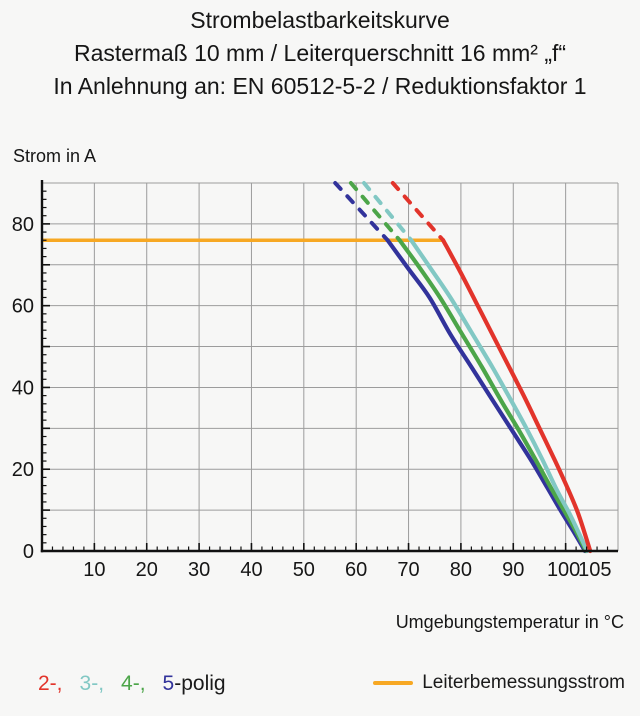 Image resolution: width=640 pixels, height=716 pixels. Describe the element at coordinates (23, 307) in the screenshot. I see `y-tick-label: 60` at that location.